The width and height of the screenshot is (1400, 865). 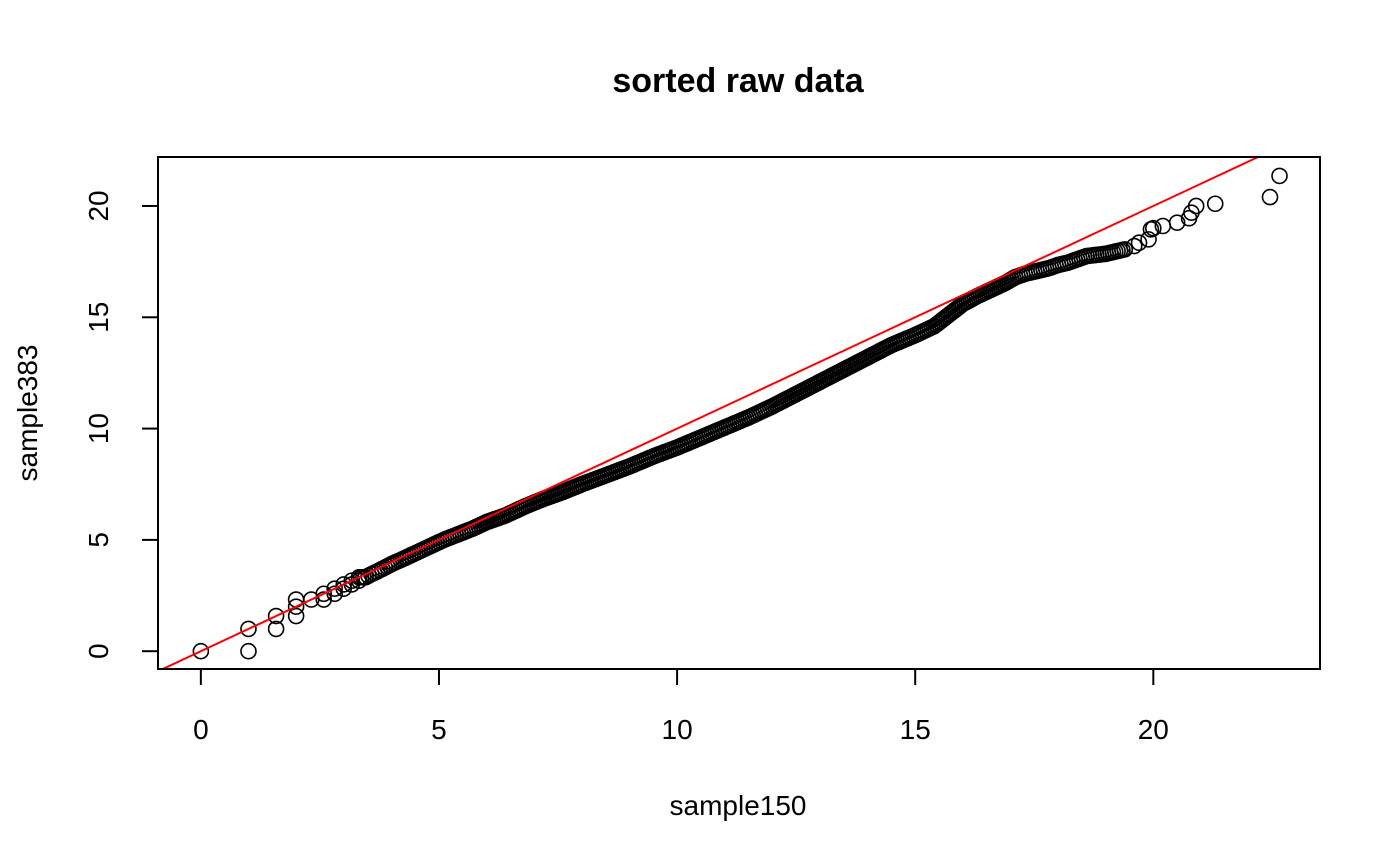 I want to click on x-tick-label: 0, so click(x=201, y=729).